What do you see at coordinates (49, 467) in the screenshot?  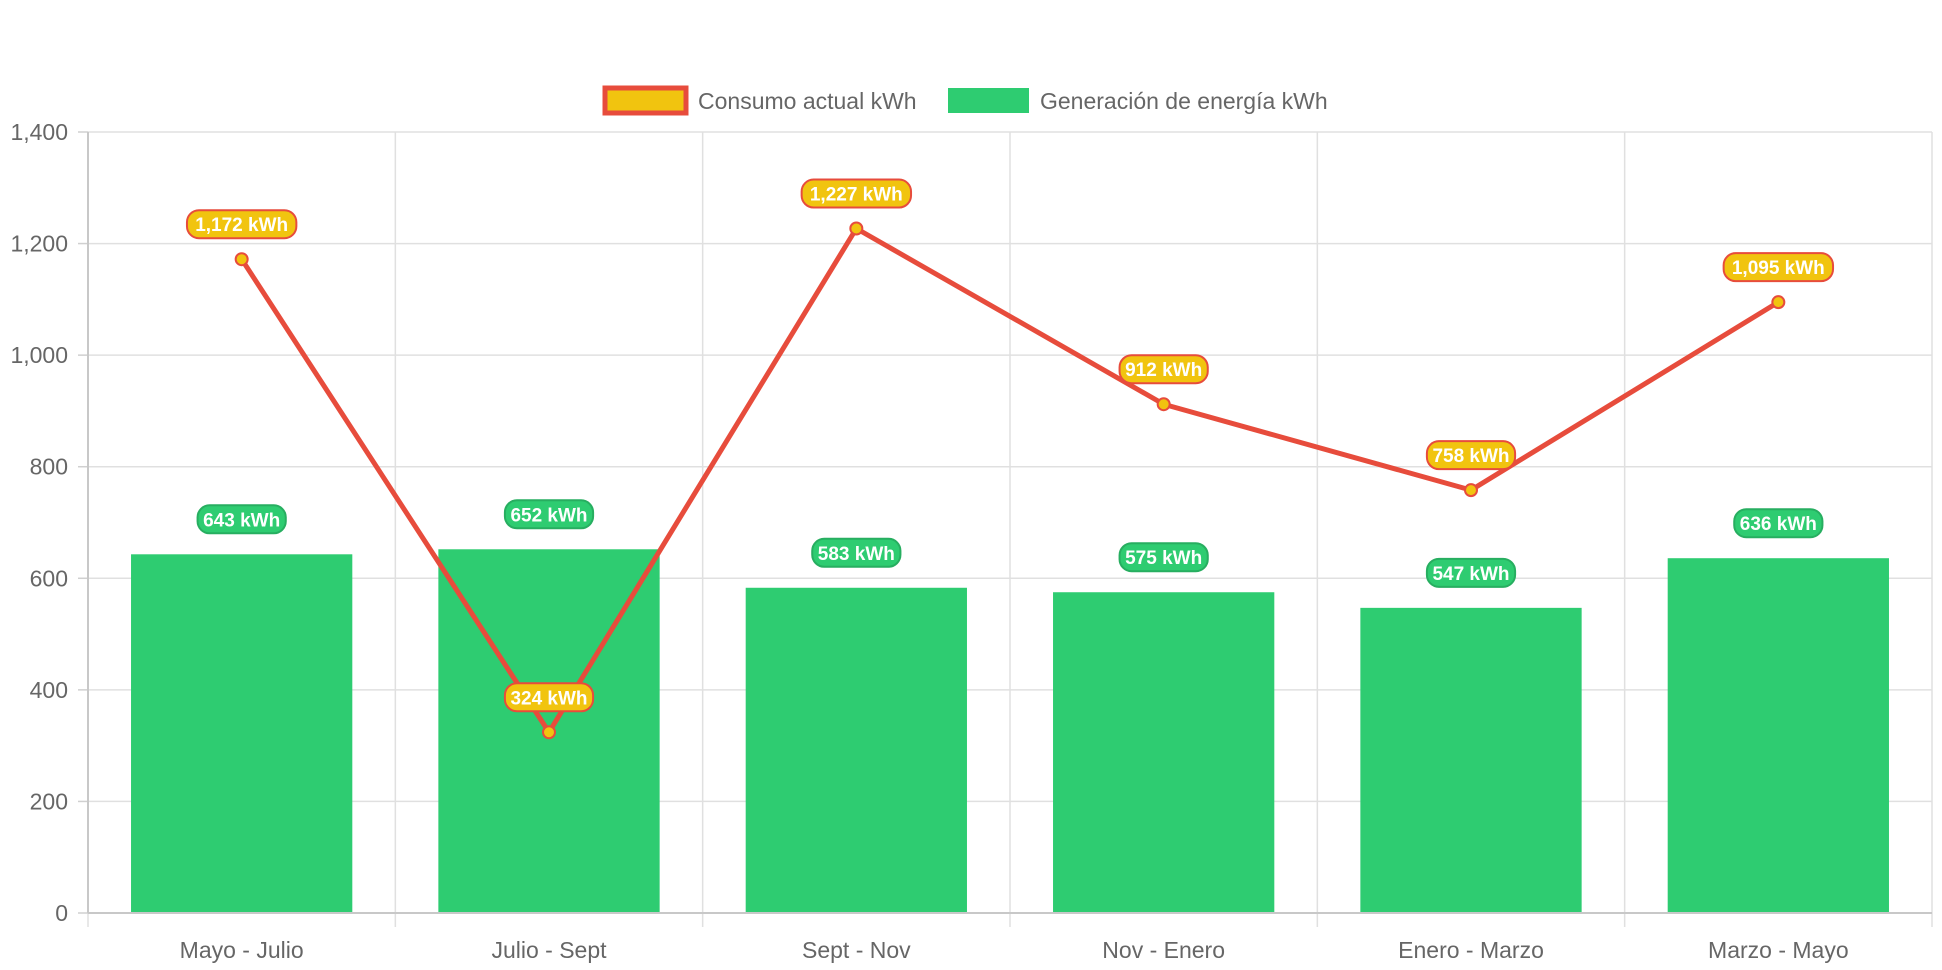 I see `y-tick-label: 800` at bounding box center [49, 467].